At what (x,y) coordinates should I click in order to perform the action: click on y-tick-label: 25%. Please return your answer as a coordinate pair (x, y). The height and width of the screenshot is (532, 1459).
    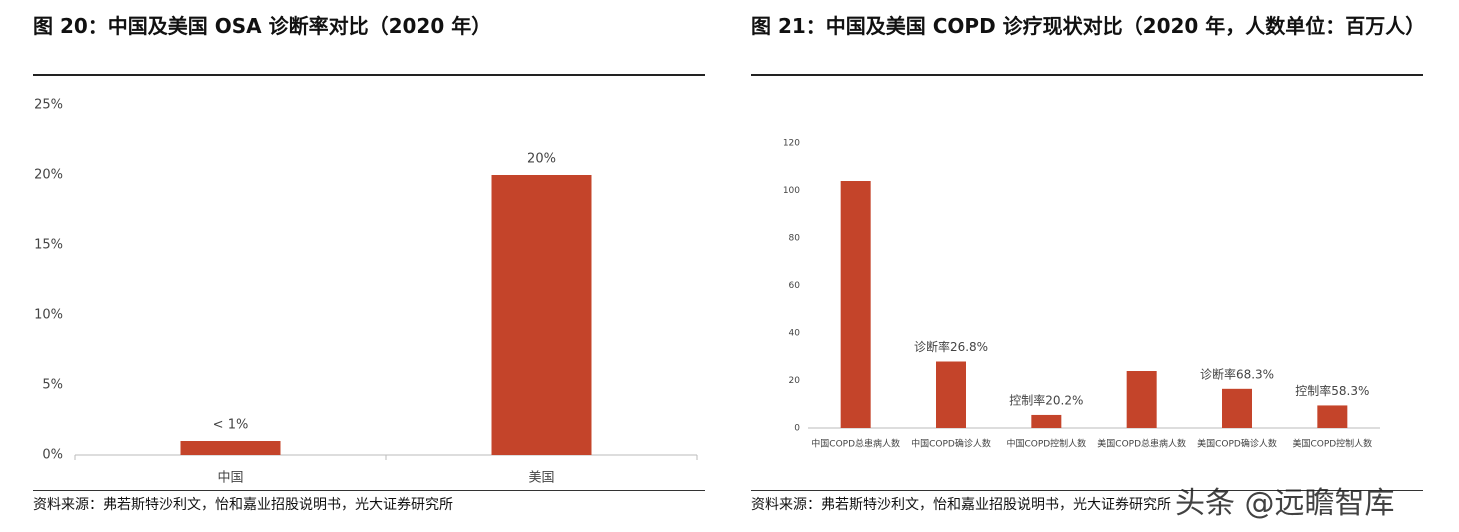
    Looking at the image, I should click on (48, 105).